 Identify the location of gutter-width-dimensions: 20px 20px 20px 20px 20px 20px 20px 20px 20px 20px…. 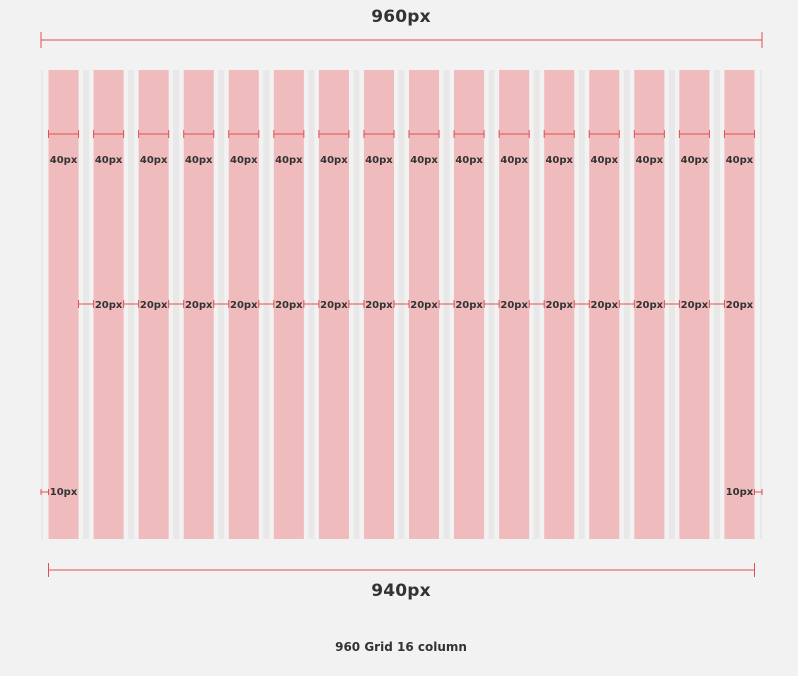
(416, 305).